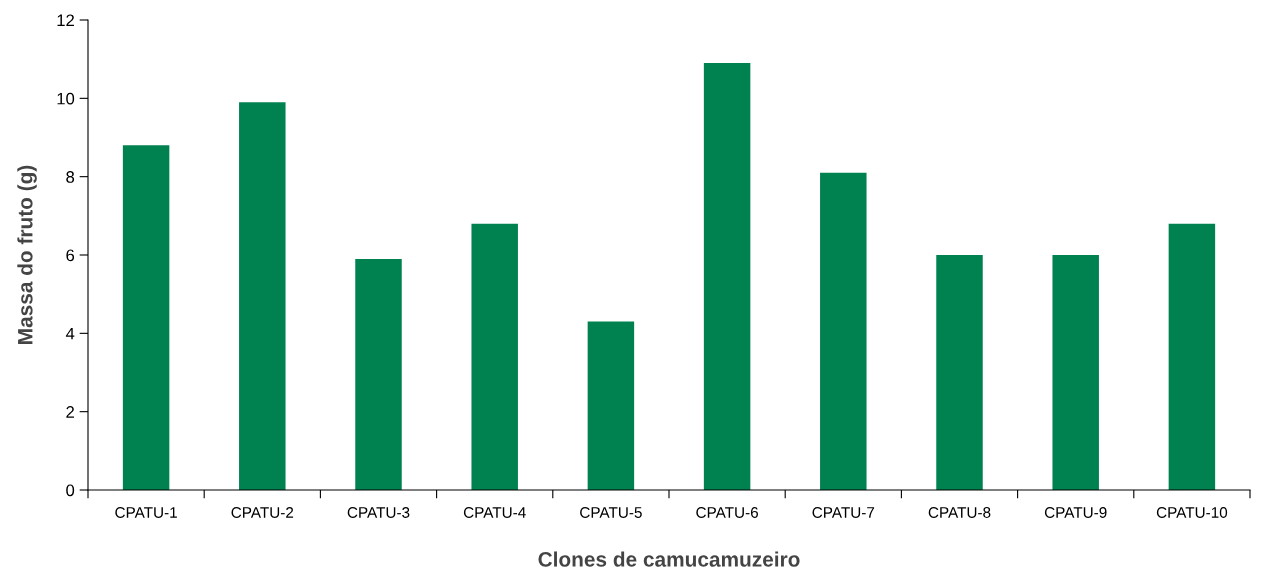 The height and width of the screenshot is (580, 1269). Describe the element at coordinates (70, 490) in the screenshot. I see `y-tick-label: 0` at that location.